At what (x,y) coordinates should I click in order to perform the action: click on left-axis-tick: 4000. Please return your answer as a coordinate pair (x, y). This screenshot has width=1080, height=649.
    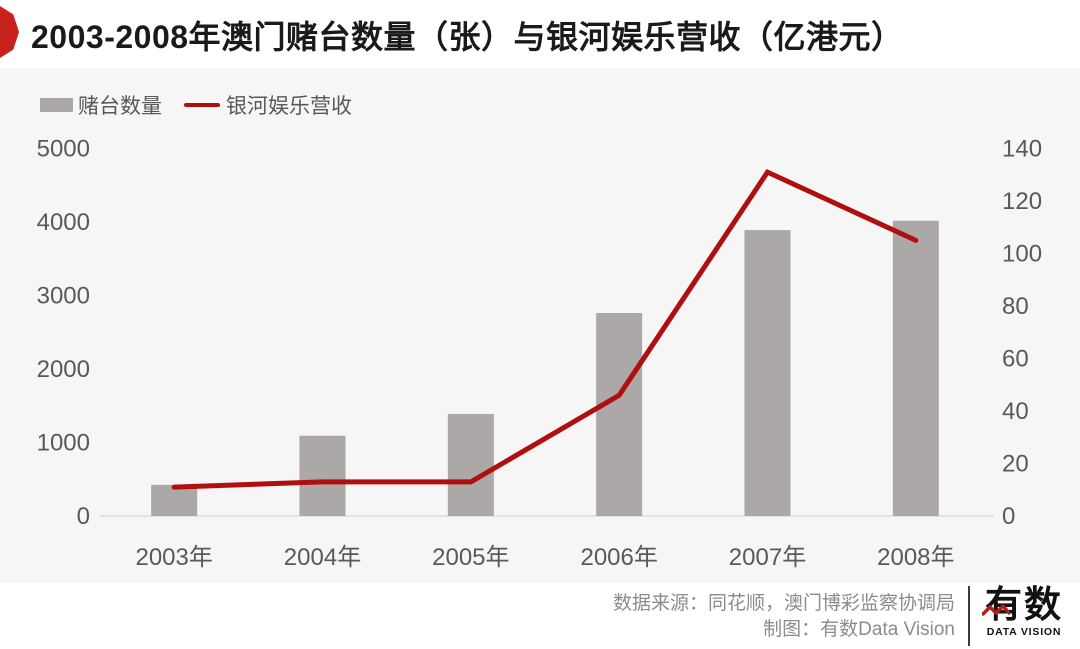
    Looking at the image, I should click on (63, 222).